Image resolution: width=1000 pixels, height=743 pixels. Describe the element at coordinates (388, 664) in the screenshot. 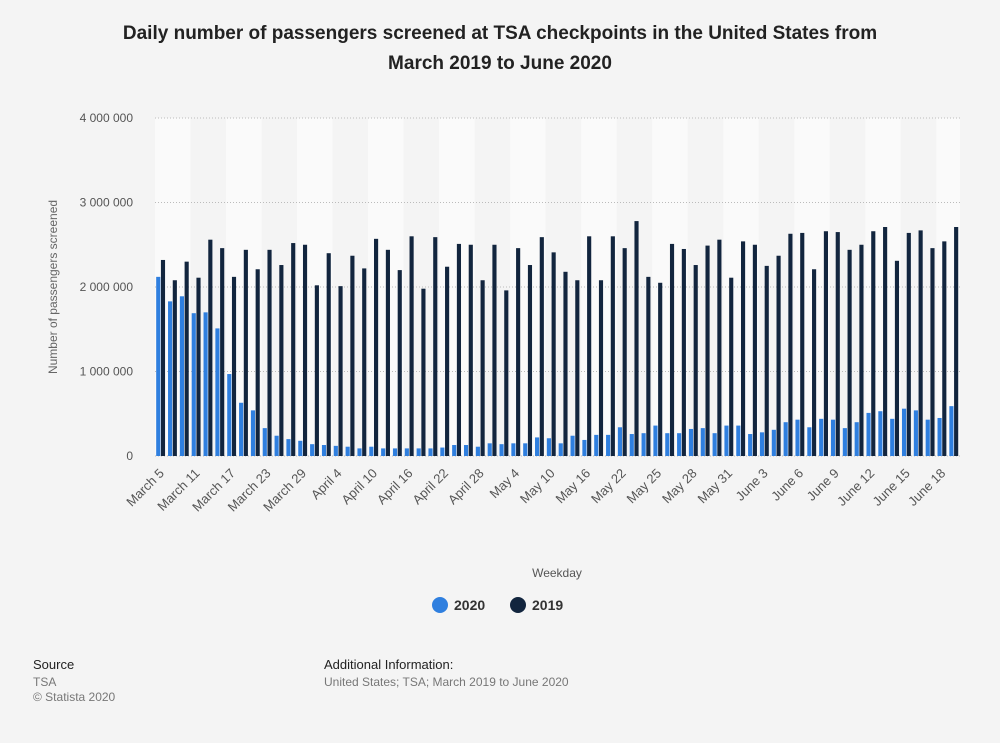

I see `info-heading: Additional Information:` at that location.